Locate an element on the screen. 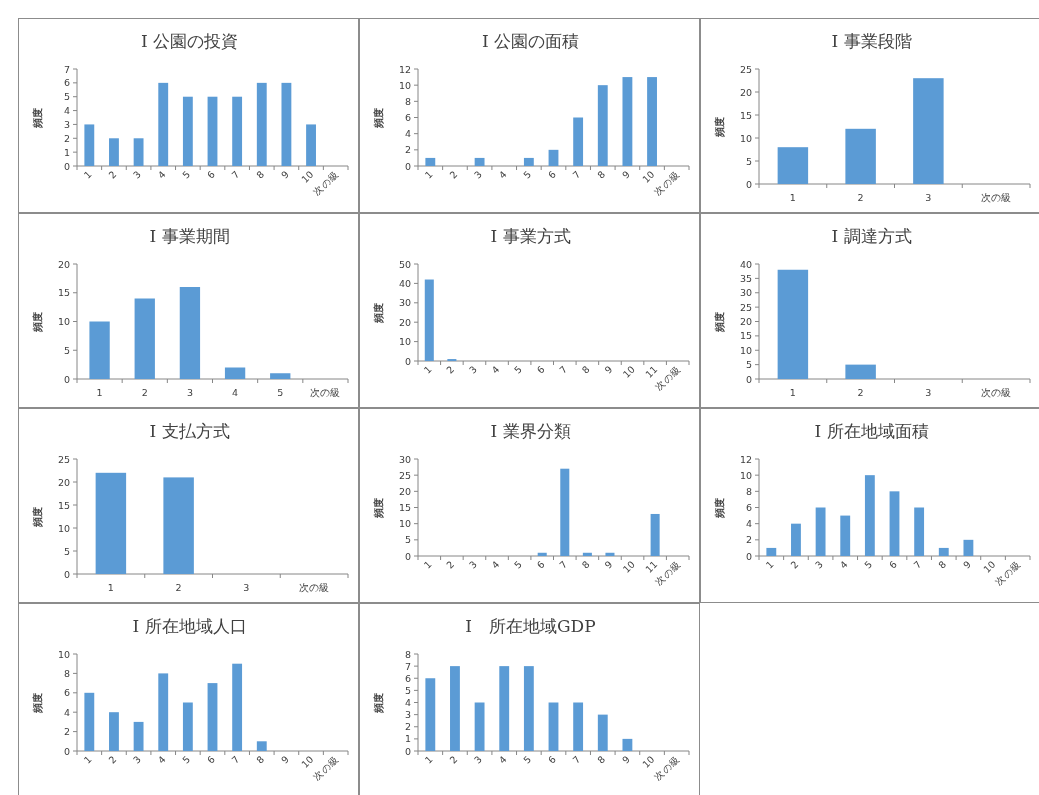 This screenshot has height=795, width=1039. chart-title: I 事業期間 is located at coordinates (189, 236).